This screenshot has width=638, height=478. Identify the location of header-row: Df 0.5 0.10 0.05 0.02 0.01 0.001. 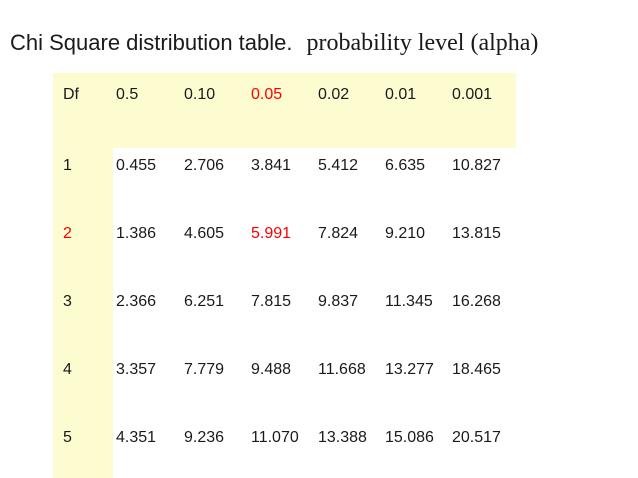
(284, 110).